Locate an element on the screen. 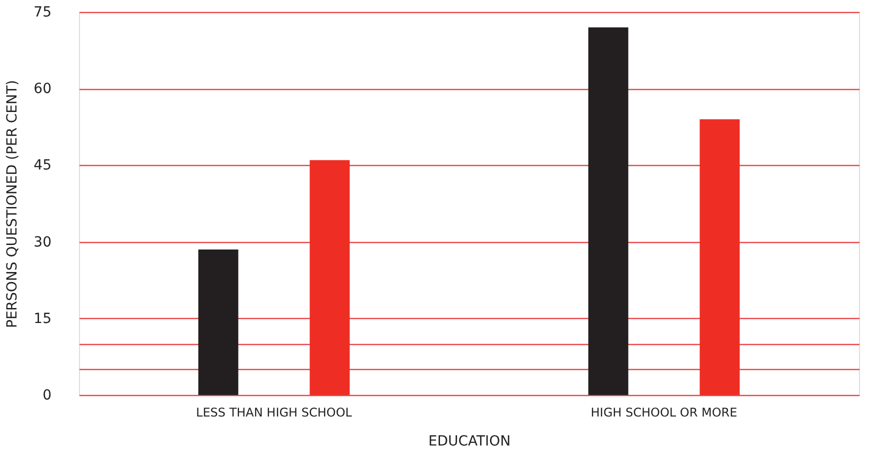 This screenshot has width=883, height=470. x-tick-label: LESS THAN HIGH SCHOOL is located at coordinates (274, 413).